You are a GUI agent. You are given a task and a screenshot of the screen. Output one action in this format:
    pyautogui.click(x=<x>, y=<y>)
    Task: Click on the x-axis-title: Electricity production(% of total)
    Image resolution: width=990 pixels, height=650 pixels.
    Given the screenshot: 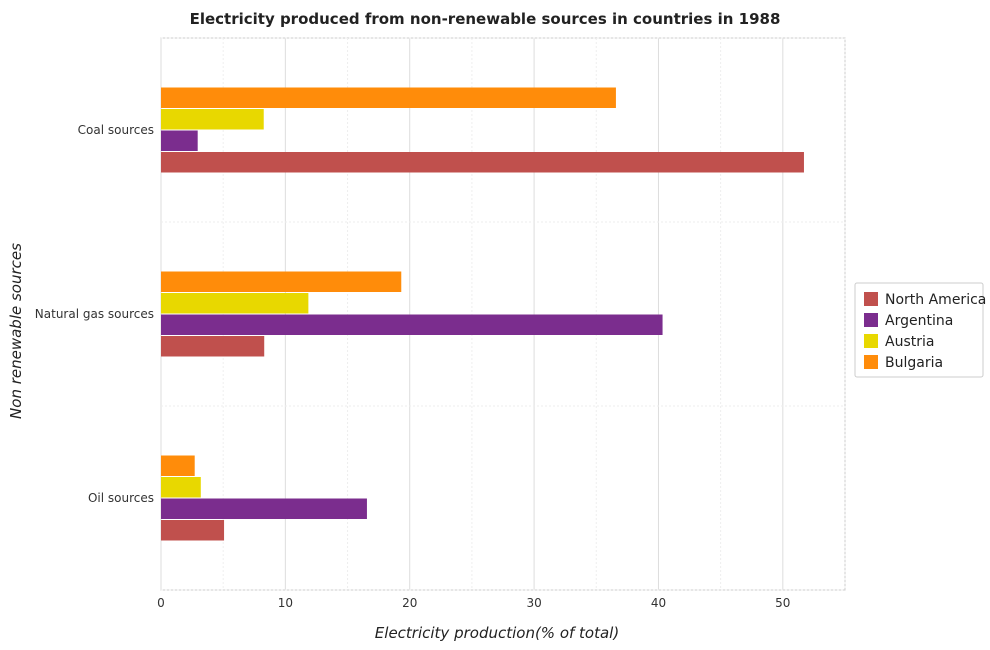 What is the action you would take?
    pyautogui.click(x=497, y=633)
    